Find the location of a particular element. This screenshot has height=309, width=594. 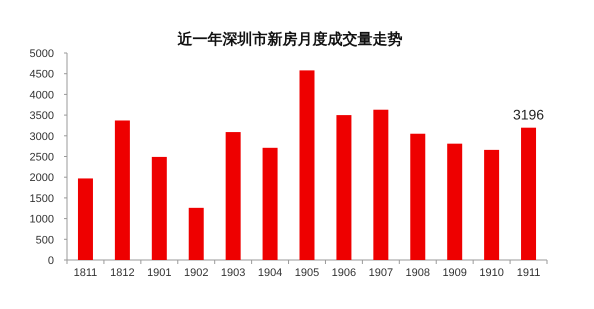

y-tick-label: 3500 is located at coordinates (42, 116).